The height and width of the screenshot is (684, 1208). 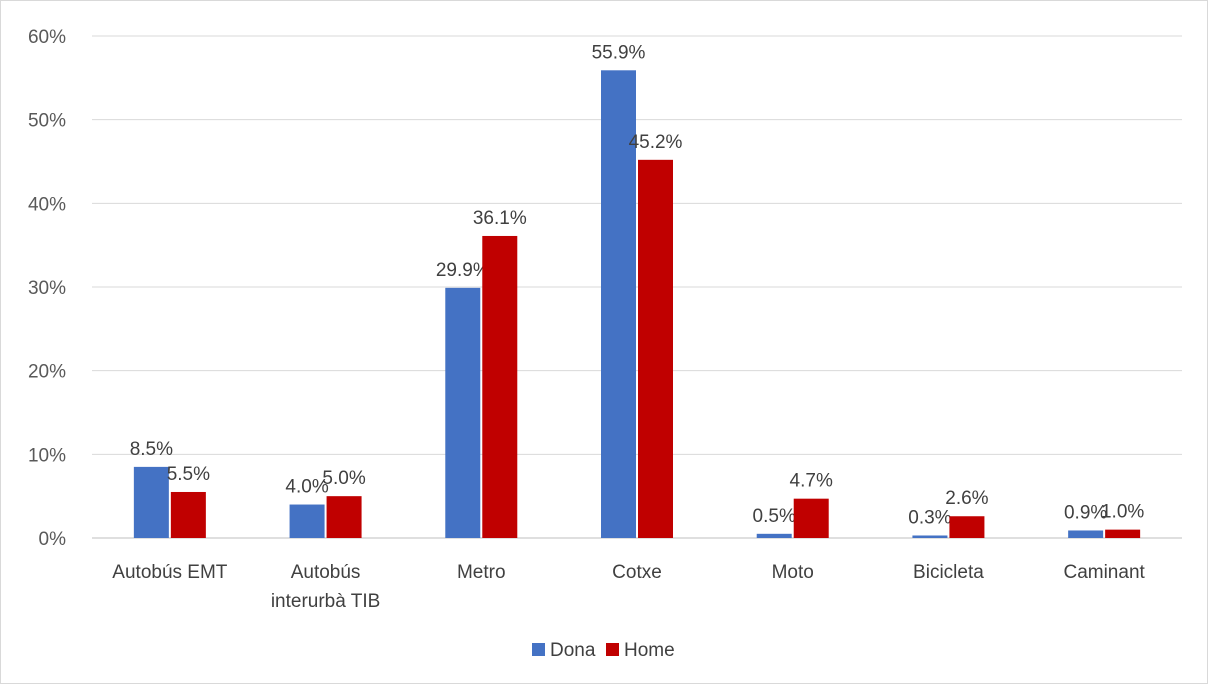 I want to click on y-tick-label: 0%, so click(x=53, y=539).